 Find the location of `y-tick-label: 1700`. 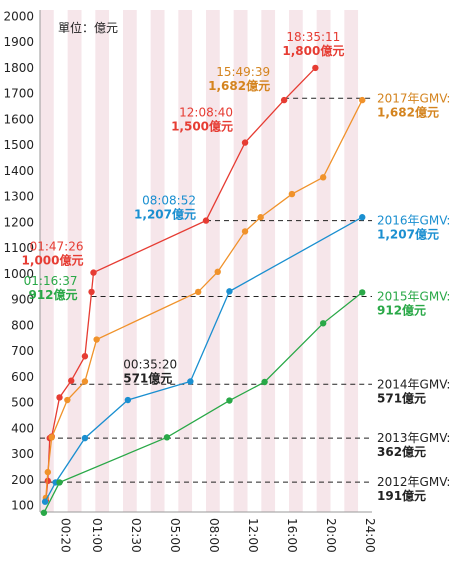

y-tick-label: 1700 is located at coordinates (18, 94).